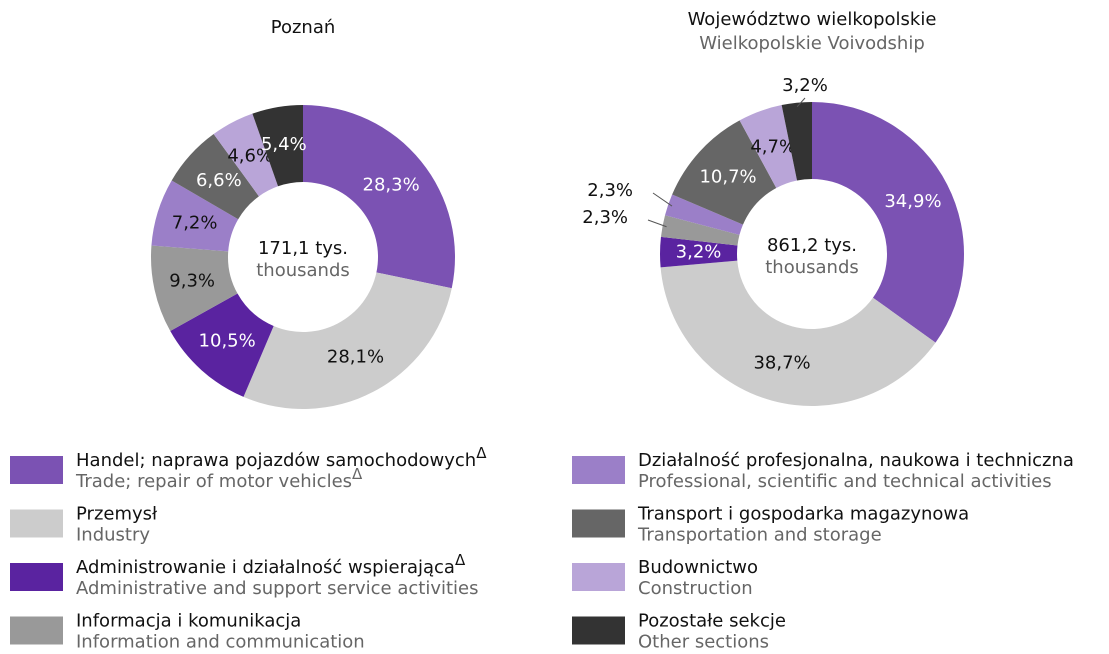 The height and width of the screenshot is (654, 1109). I want to click on legend-name: Pozostałe sekcje, so click(712, 621).